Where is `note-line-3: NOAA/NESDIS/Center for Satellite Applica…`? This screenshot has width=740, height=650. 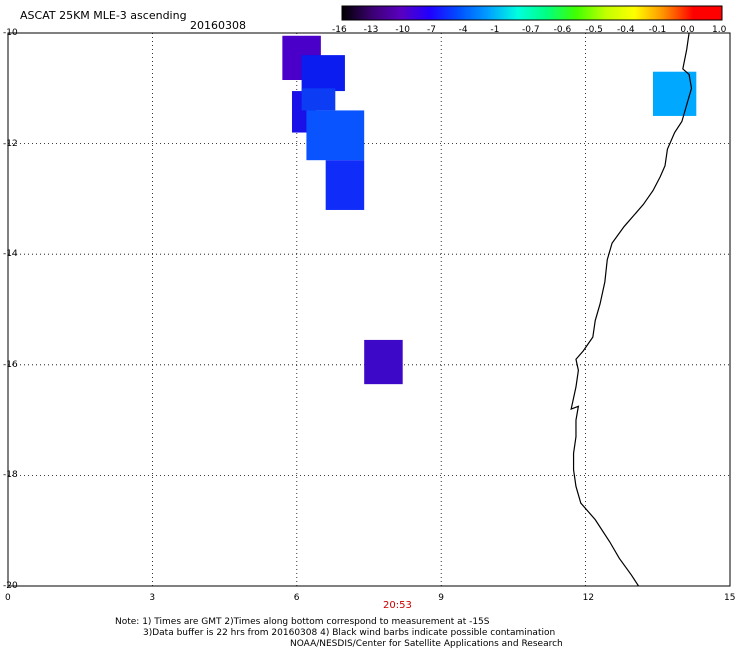 note-line-3: NOAA/NESDIS/Center for Satellite Applica… is located at coordinates (426, 644).